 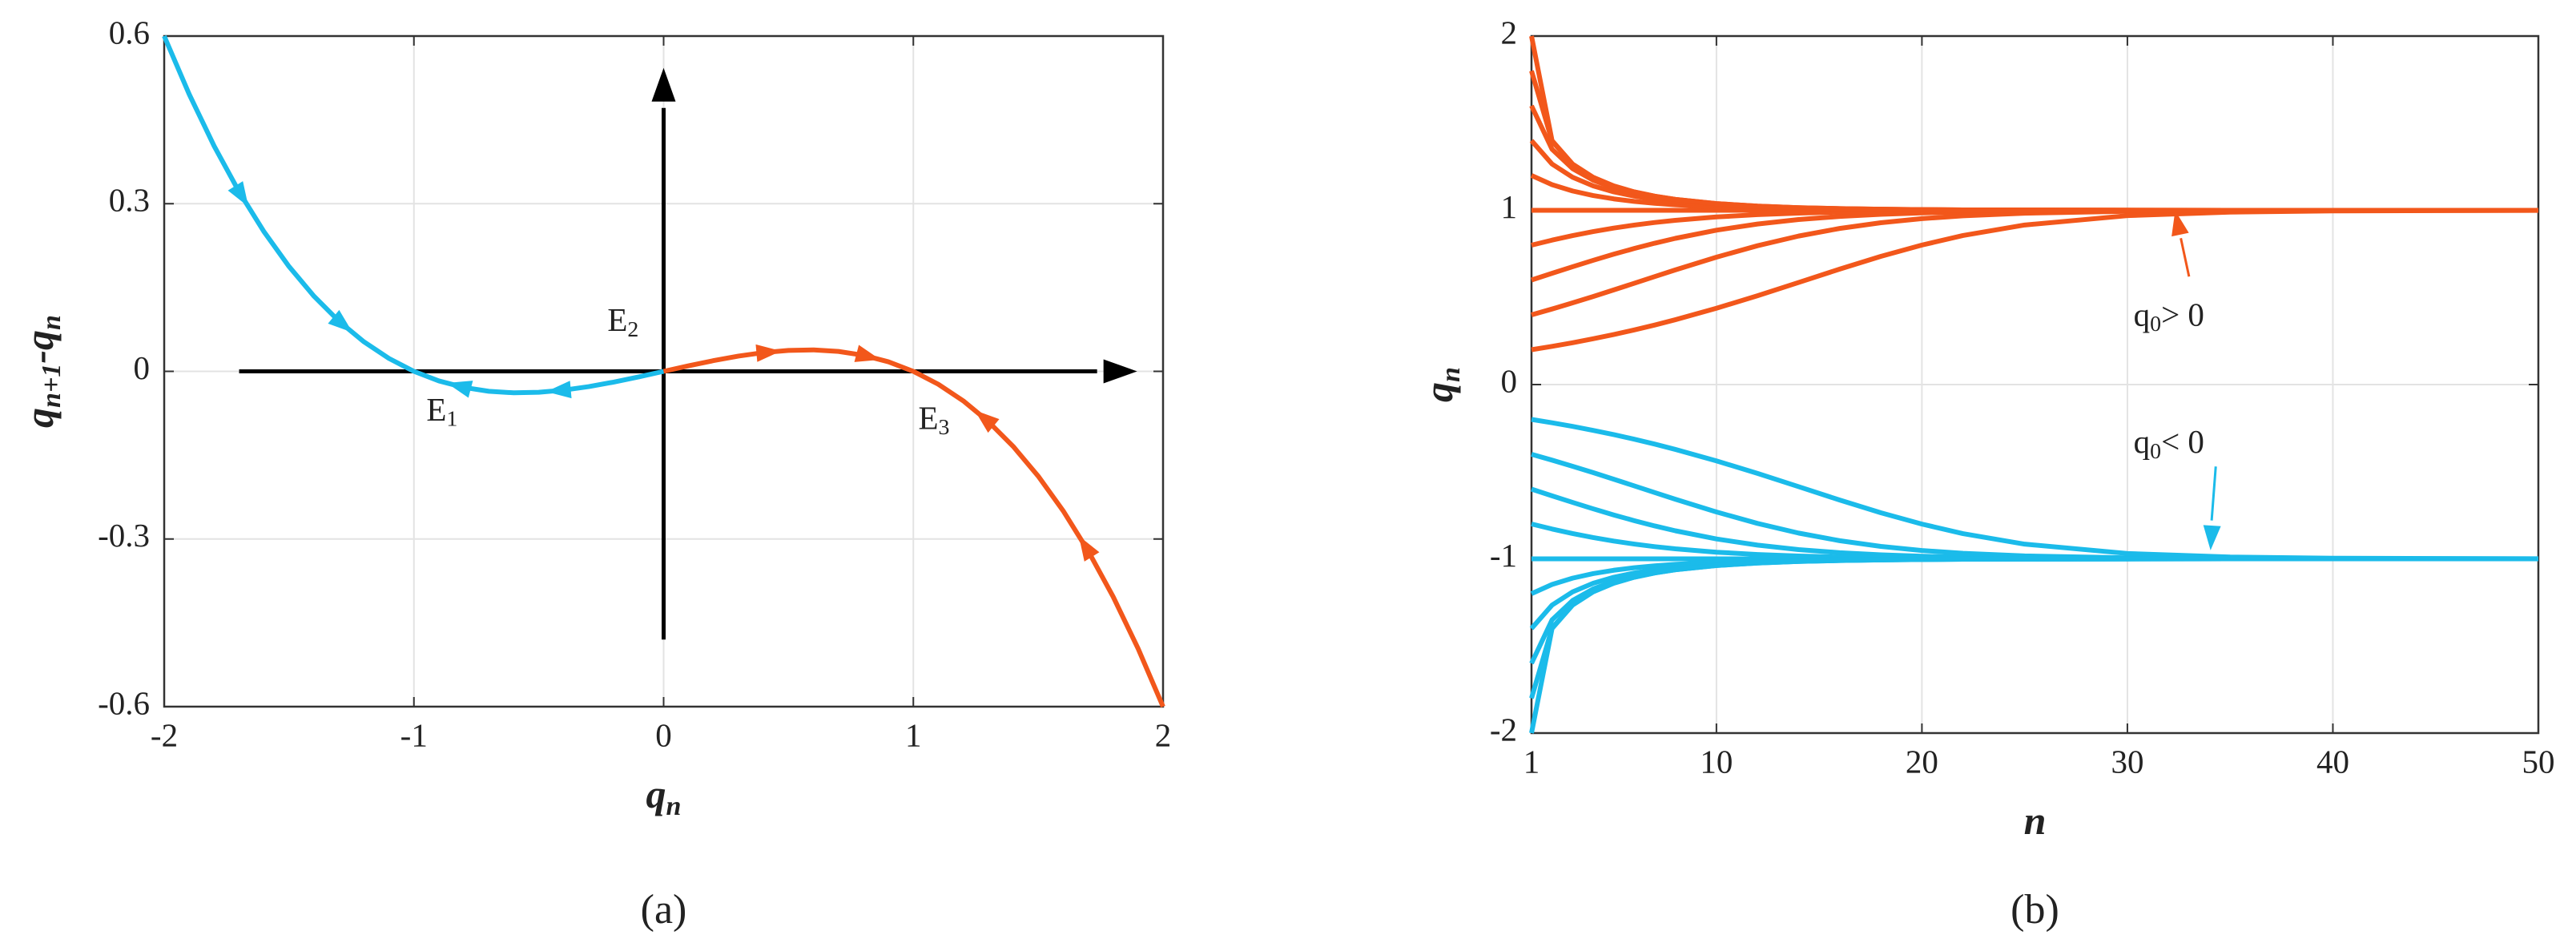 I want to click on x-axis-label: n, so click(x=2035, y=820).